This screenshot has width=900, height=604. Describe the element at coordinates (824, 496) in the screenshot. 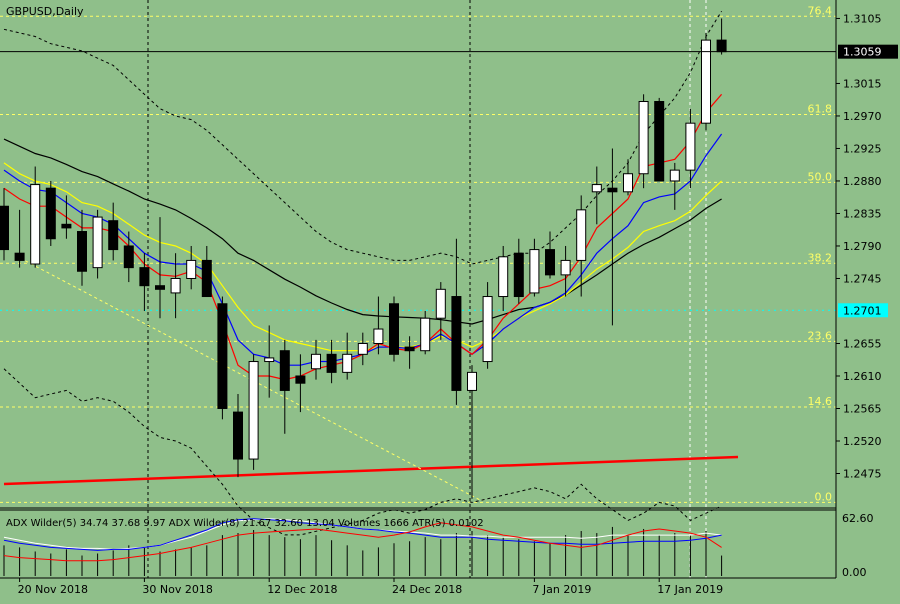

I see `fib-label-6: 0.0` at that location.